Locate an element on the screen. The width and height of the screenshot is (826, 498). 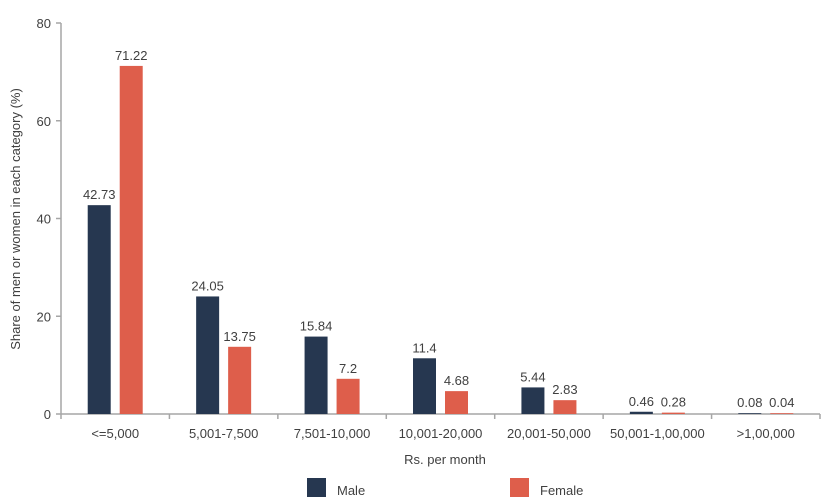
x-tick-label: 7,501-10,000 is located at coordinates (332, 433).